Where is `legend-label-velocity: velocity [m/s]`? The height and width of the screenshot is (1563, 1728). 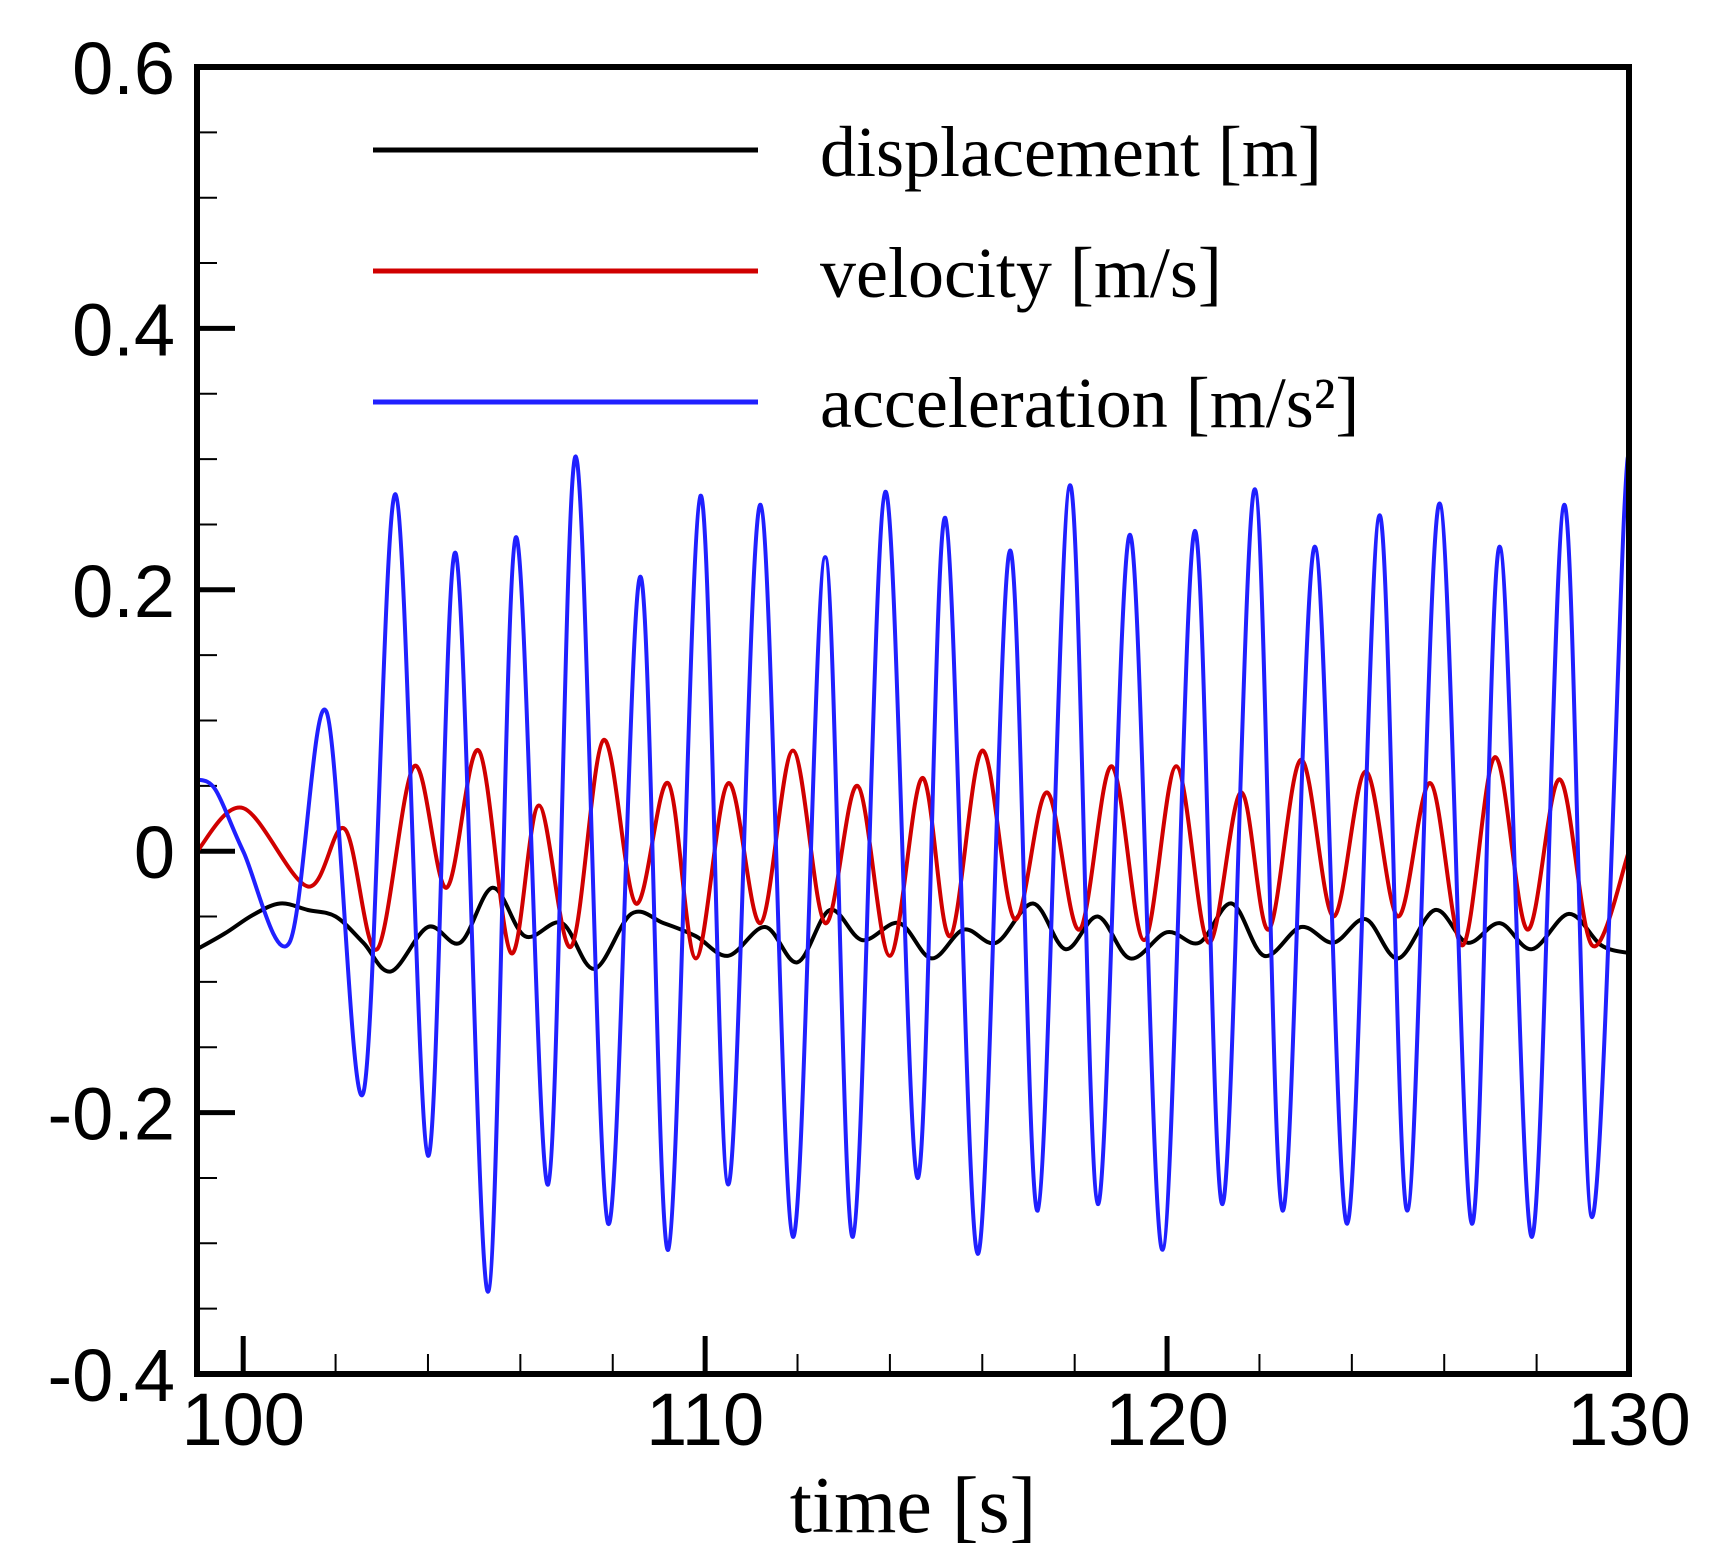
legend-label-velocity: velocity [m/s] is located at coordinates (1021, 273).